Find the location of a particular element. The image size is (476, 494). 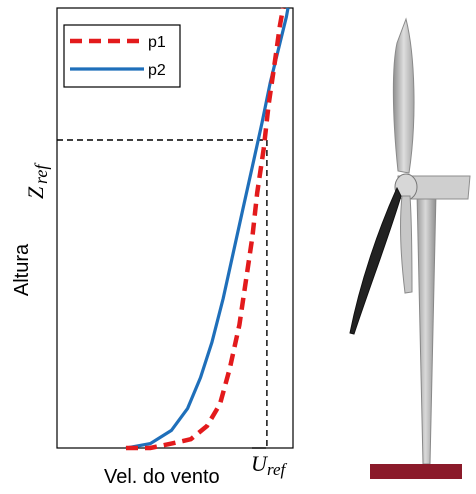

z-ref-label: Z ref is located at coordinates (37, 180).